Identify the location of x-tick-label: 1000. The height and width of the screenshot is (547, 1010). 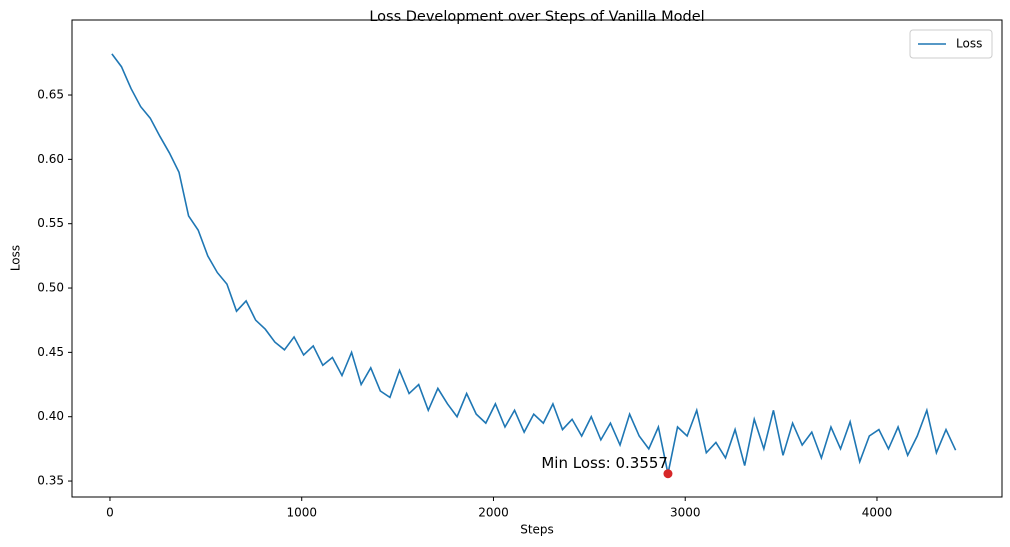
(301, 513).